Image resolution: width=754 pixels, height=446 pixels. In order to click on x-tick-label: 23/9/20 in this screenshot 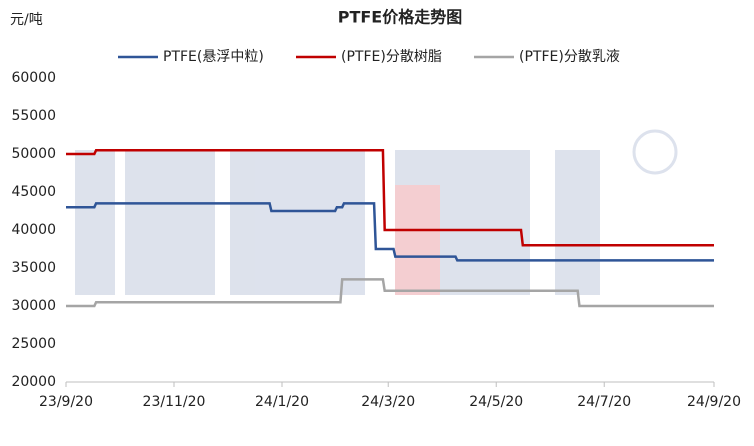, I will do `click(66, 402)`.